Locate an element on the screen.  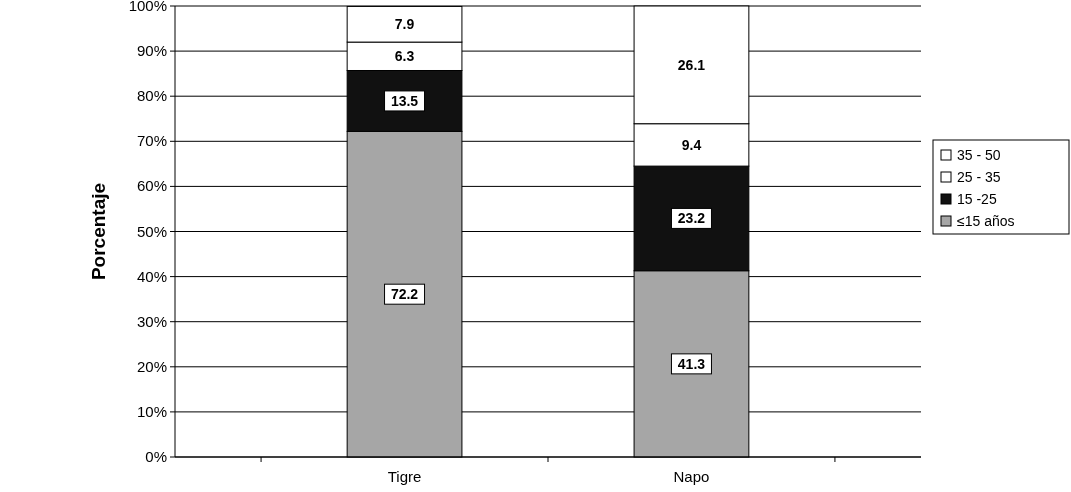
y-tick-label: 90% is located at coordinates (151, 51).